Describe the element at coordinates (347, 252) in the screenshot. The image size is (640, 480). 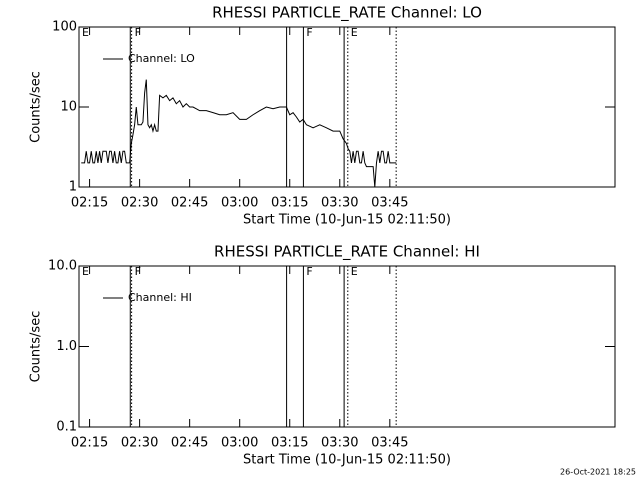
I see `chart-title: RHESSI PARTICLE_RATE Channel: HI` at that location.